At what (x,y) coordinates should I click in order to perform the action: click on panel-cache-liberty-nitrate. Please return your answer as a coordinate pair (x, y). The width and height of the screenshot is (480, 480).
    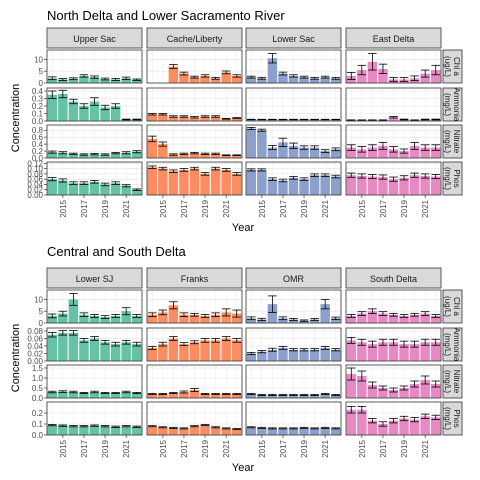
    Looking at the image, I should click on (194, 141).